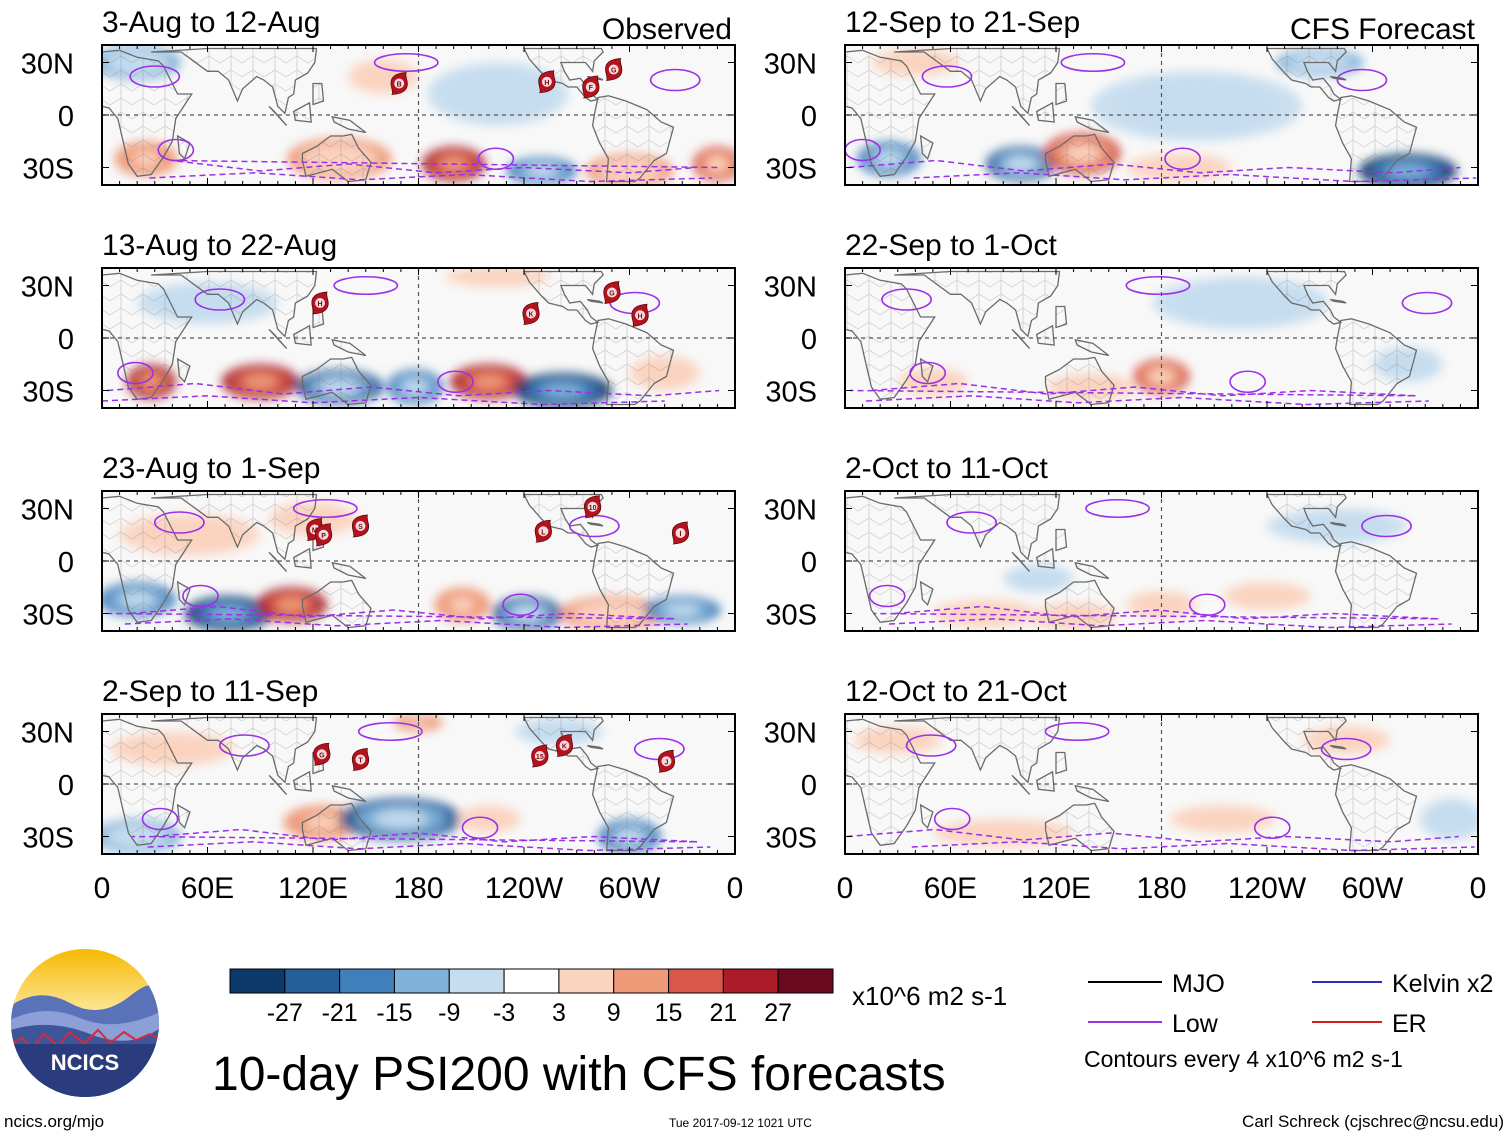 Image resolution: width=1510 pixels, height=1137 pixels. Describe the element at coordinates (1409, 1024) in the screenshot. I see `legend-er-label: ER` at that location.